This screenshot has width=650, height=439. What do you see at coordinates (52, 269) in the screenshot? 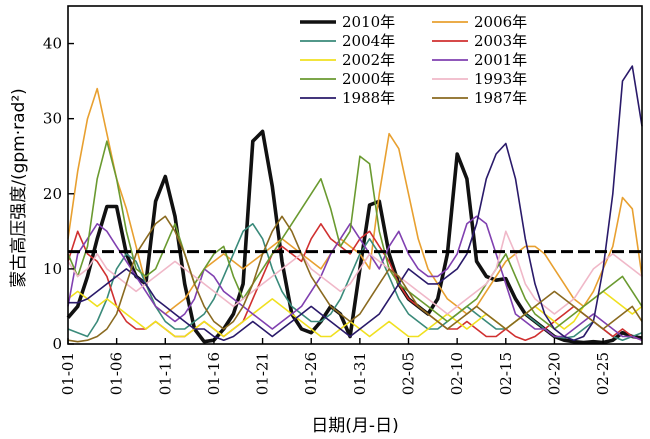
I see `y-tick-label-1: 10` at bounding box center [52, 269].